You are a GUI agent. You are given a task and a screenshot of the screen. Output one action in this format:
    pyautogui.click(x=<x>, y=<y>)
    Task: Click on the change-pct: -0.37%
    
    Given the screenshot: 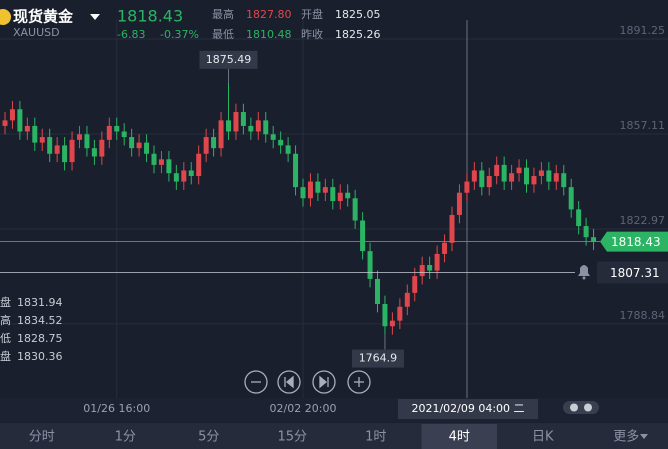 What is the action you would take?
    pyautogui.click(x=179, y=34)
    